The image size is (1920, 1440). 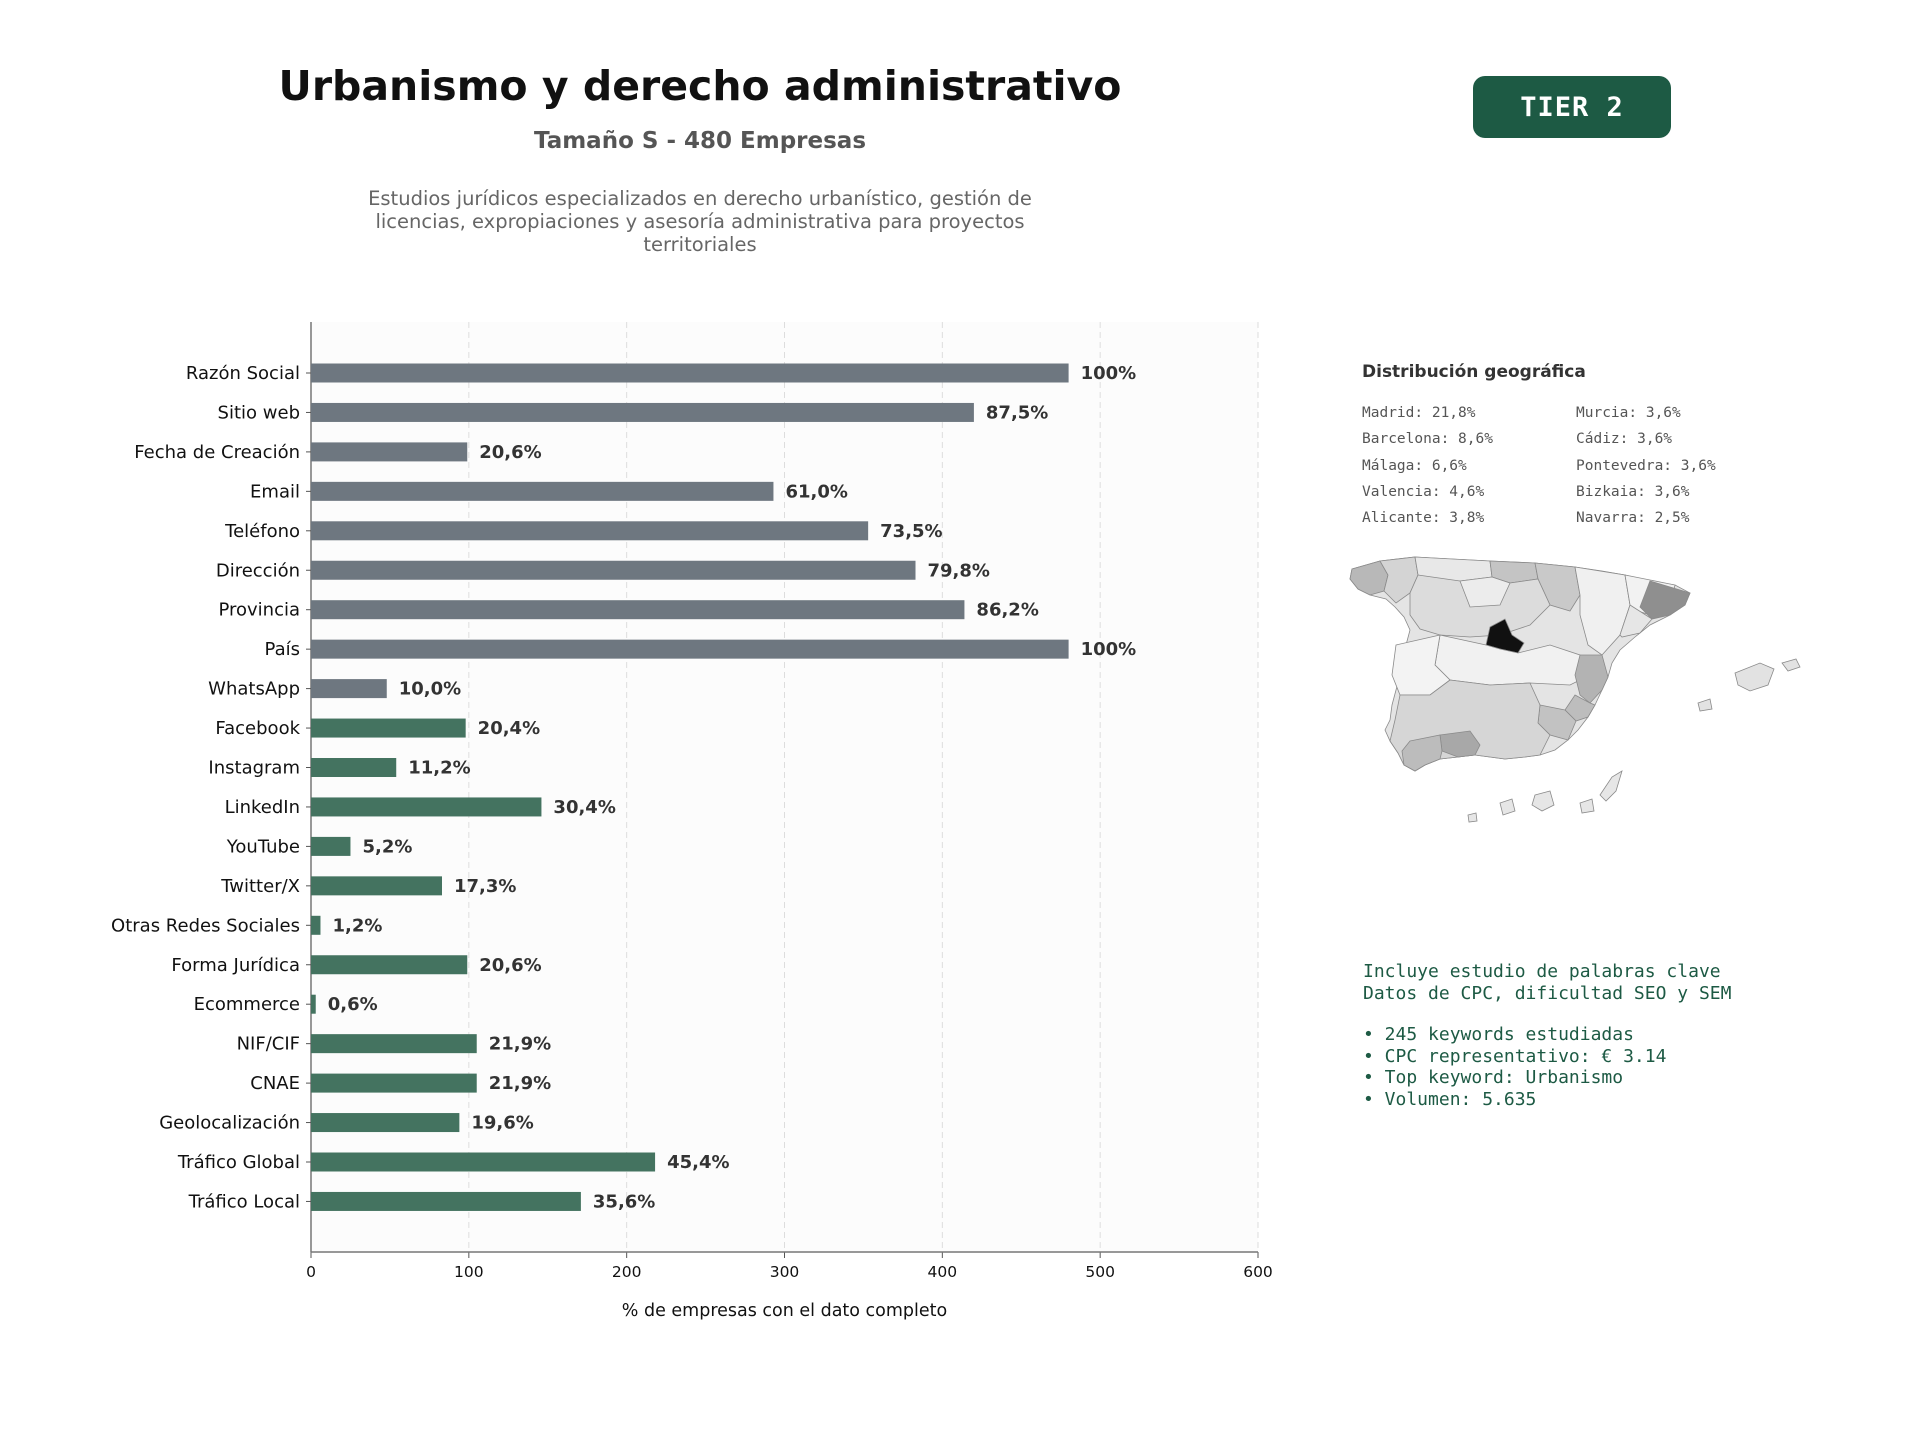 What do you see at coordinates (275, 491) in the screenshot?
I see `category-label: Email` at bounding box center [275, 491].